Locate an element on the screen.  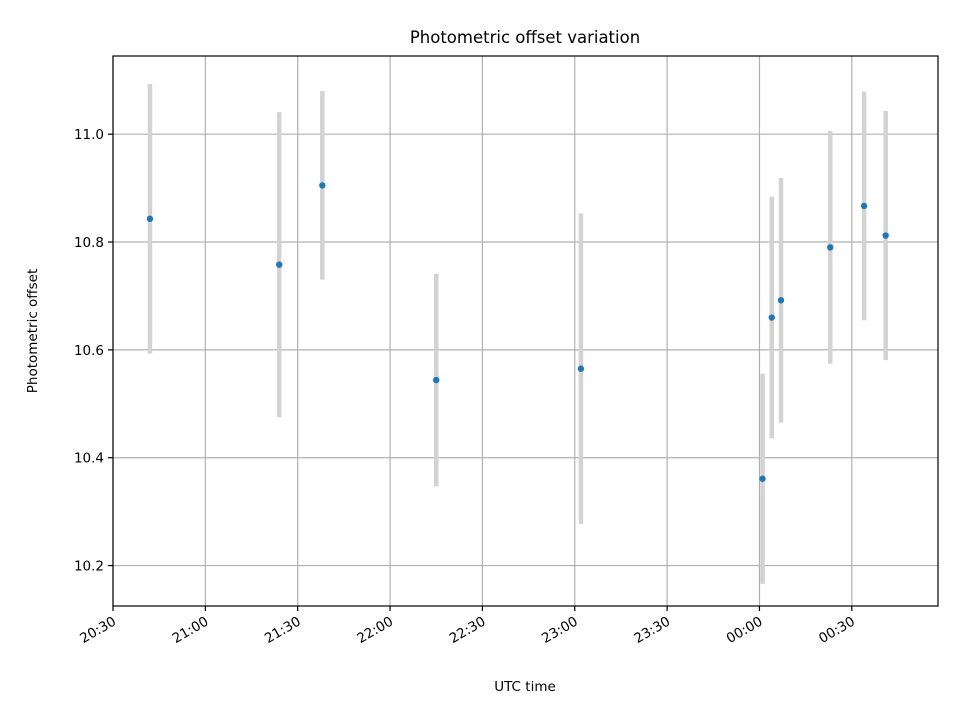
x-tick-label: 00:30 is located at coordinates (837, 630).